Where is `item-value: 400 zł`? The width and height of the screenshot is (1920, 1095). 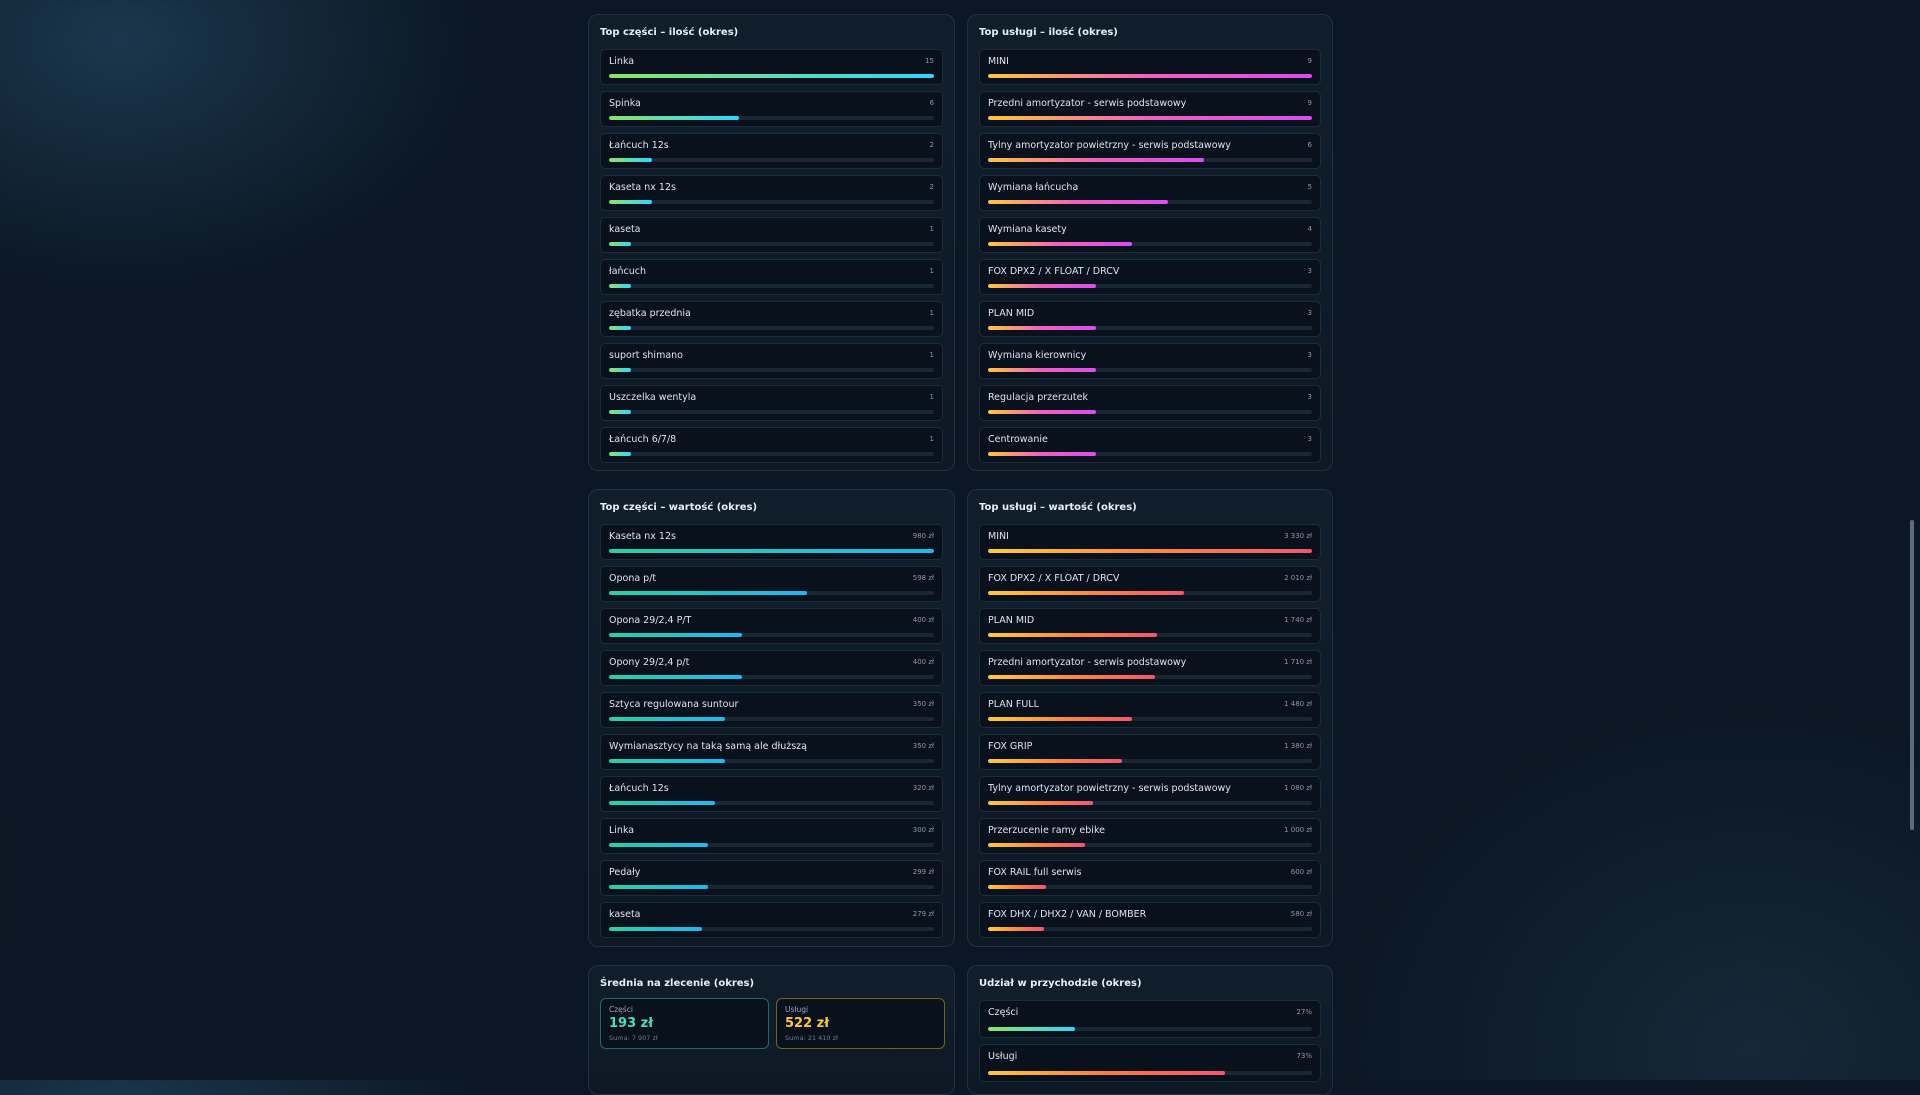
item-value: 400 zł is located at coordinates (923, 620).